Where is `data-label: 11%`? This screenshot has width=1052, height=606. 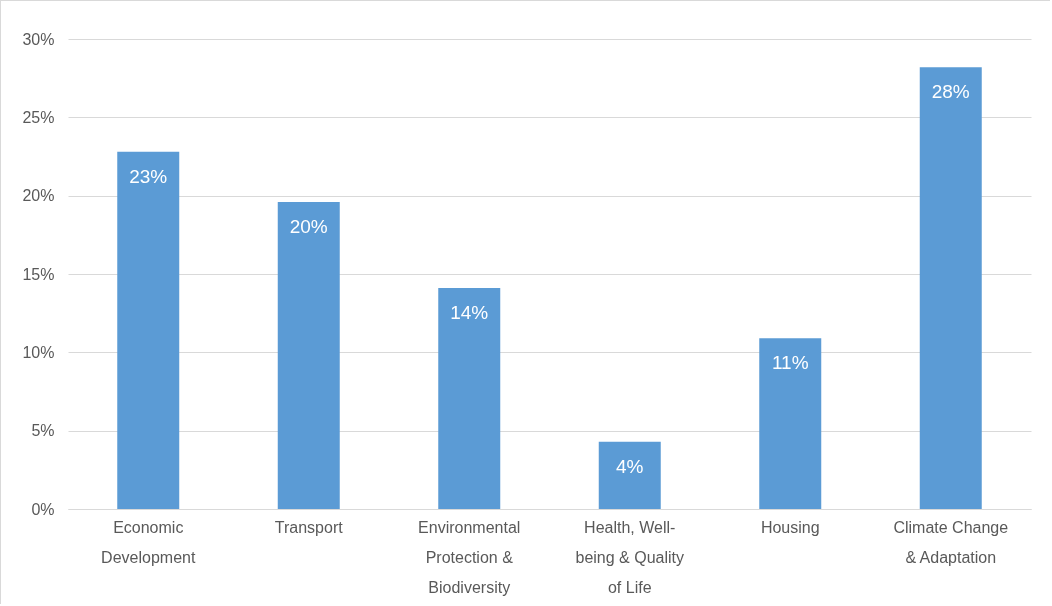 data-label: 11% is located at coordinates (790, 363).